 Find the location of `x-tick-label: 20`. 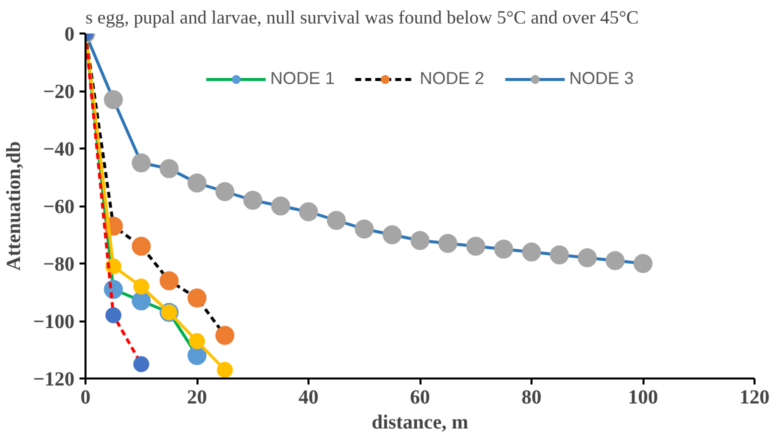

x-tick-label: 20 is located at coordinates (197, 397).